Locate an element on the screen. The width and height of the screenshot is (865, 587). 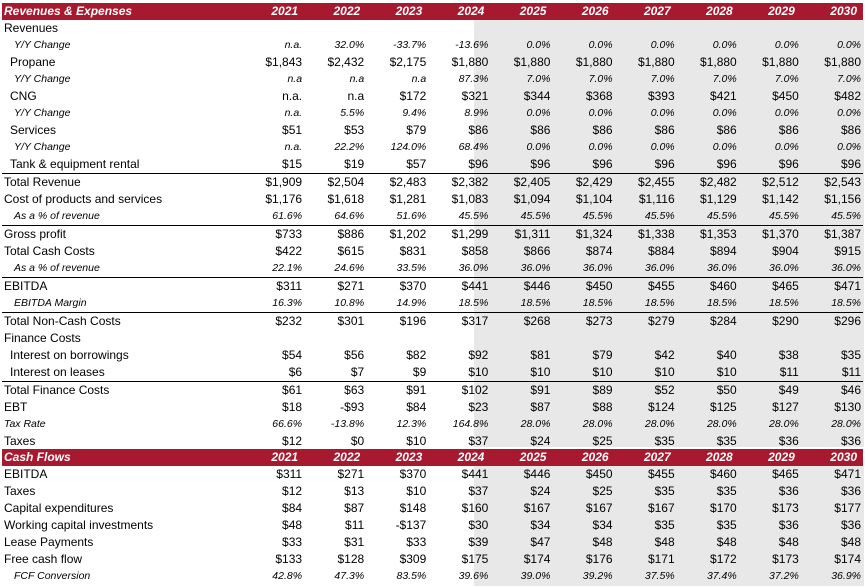
cell-2028 is located at coordinates (708, 28).